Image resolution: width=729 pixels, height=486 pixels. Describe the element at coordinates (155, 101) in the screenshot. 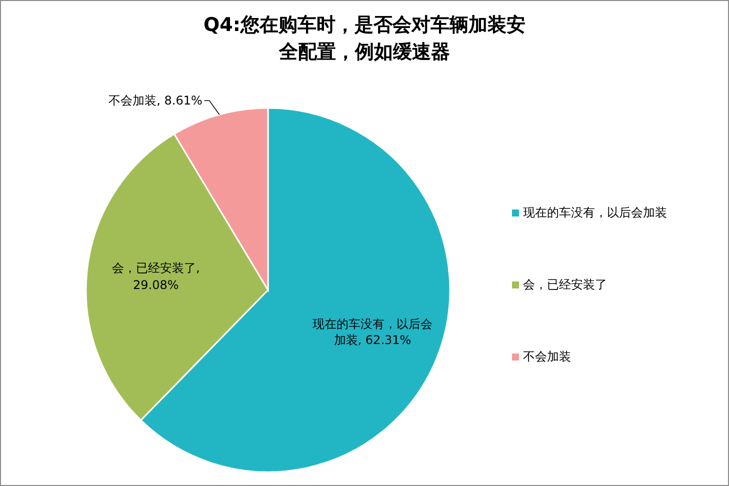

I see `data-label: 不会加装, 8.61%` at that location.